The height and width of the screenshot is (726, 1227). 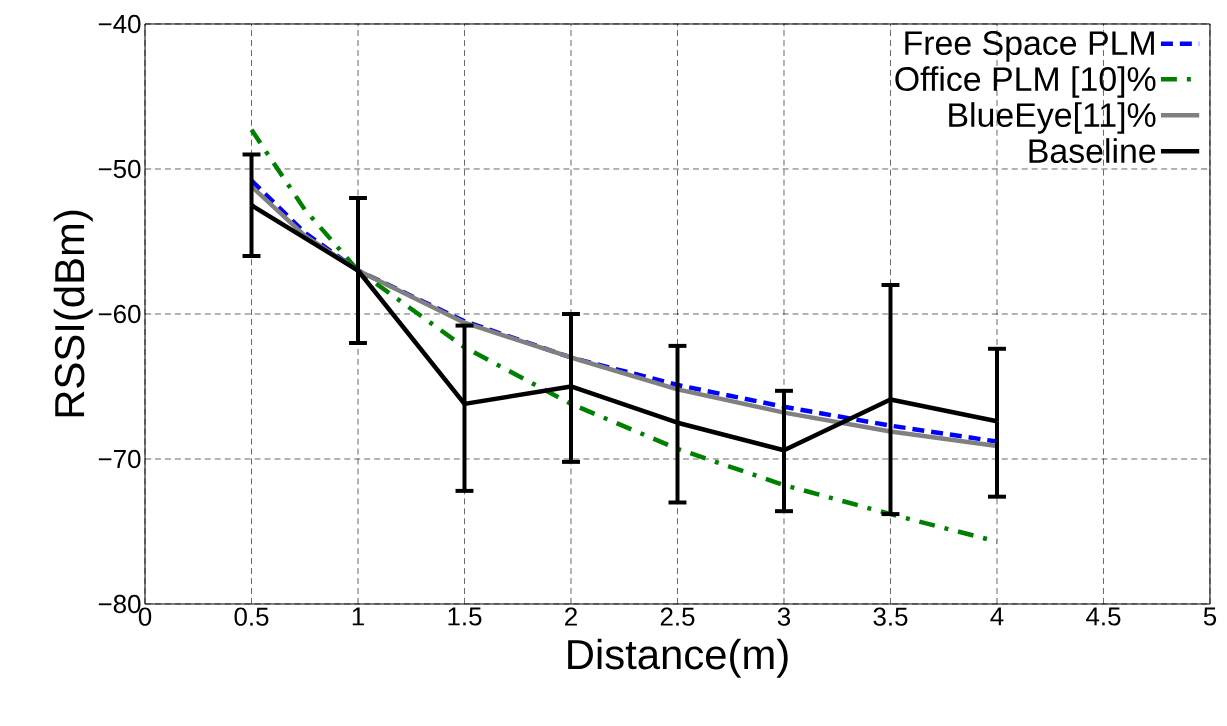 I want to click on x-tick-label: 3, so click(x=784, y=616).